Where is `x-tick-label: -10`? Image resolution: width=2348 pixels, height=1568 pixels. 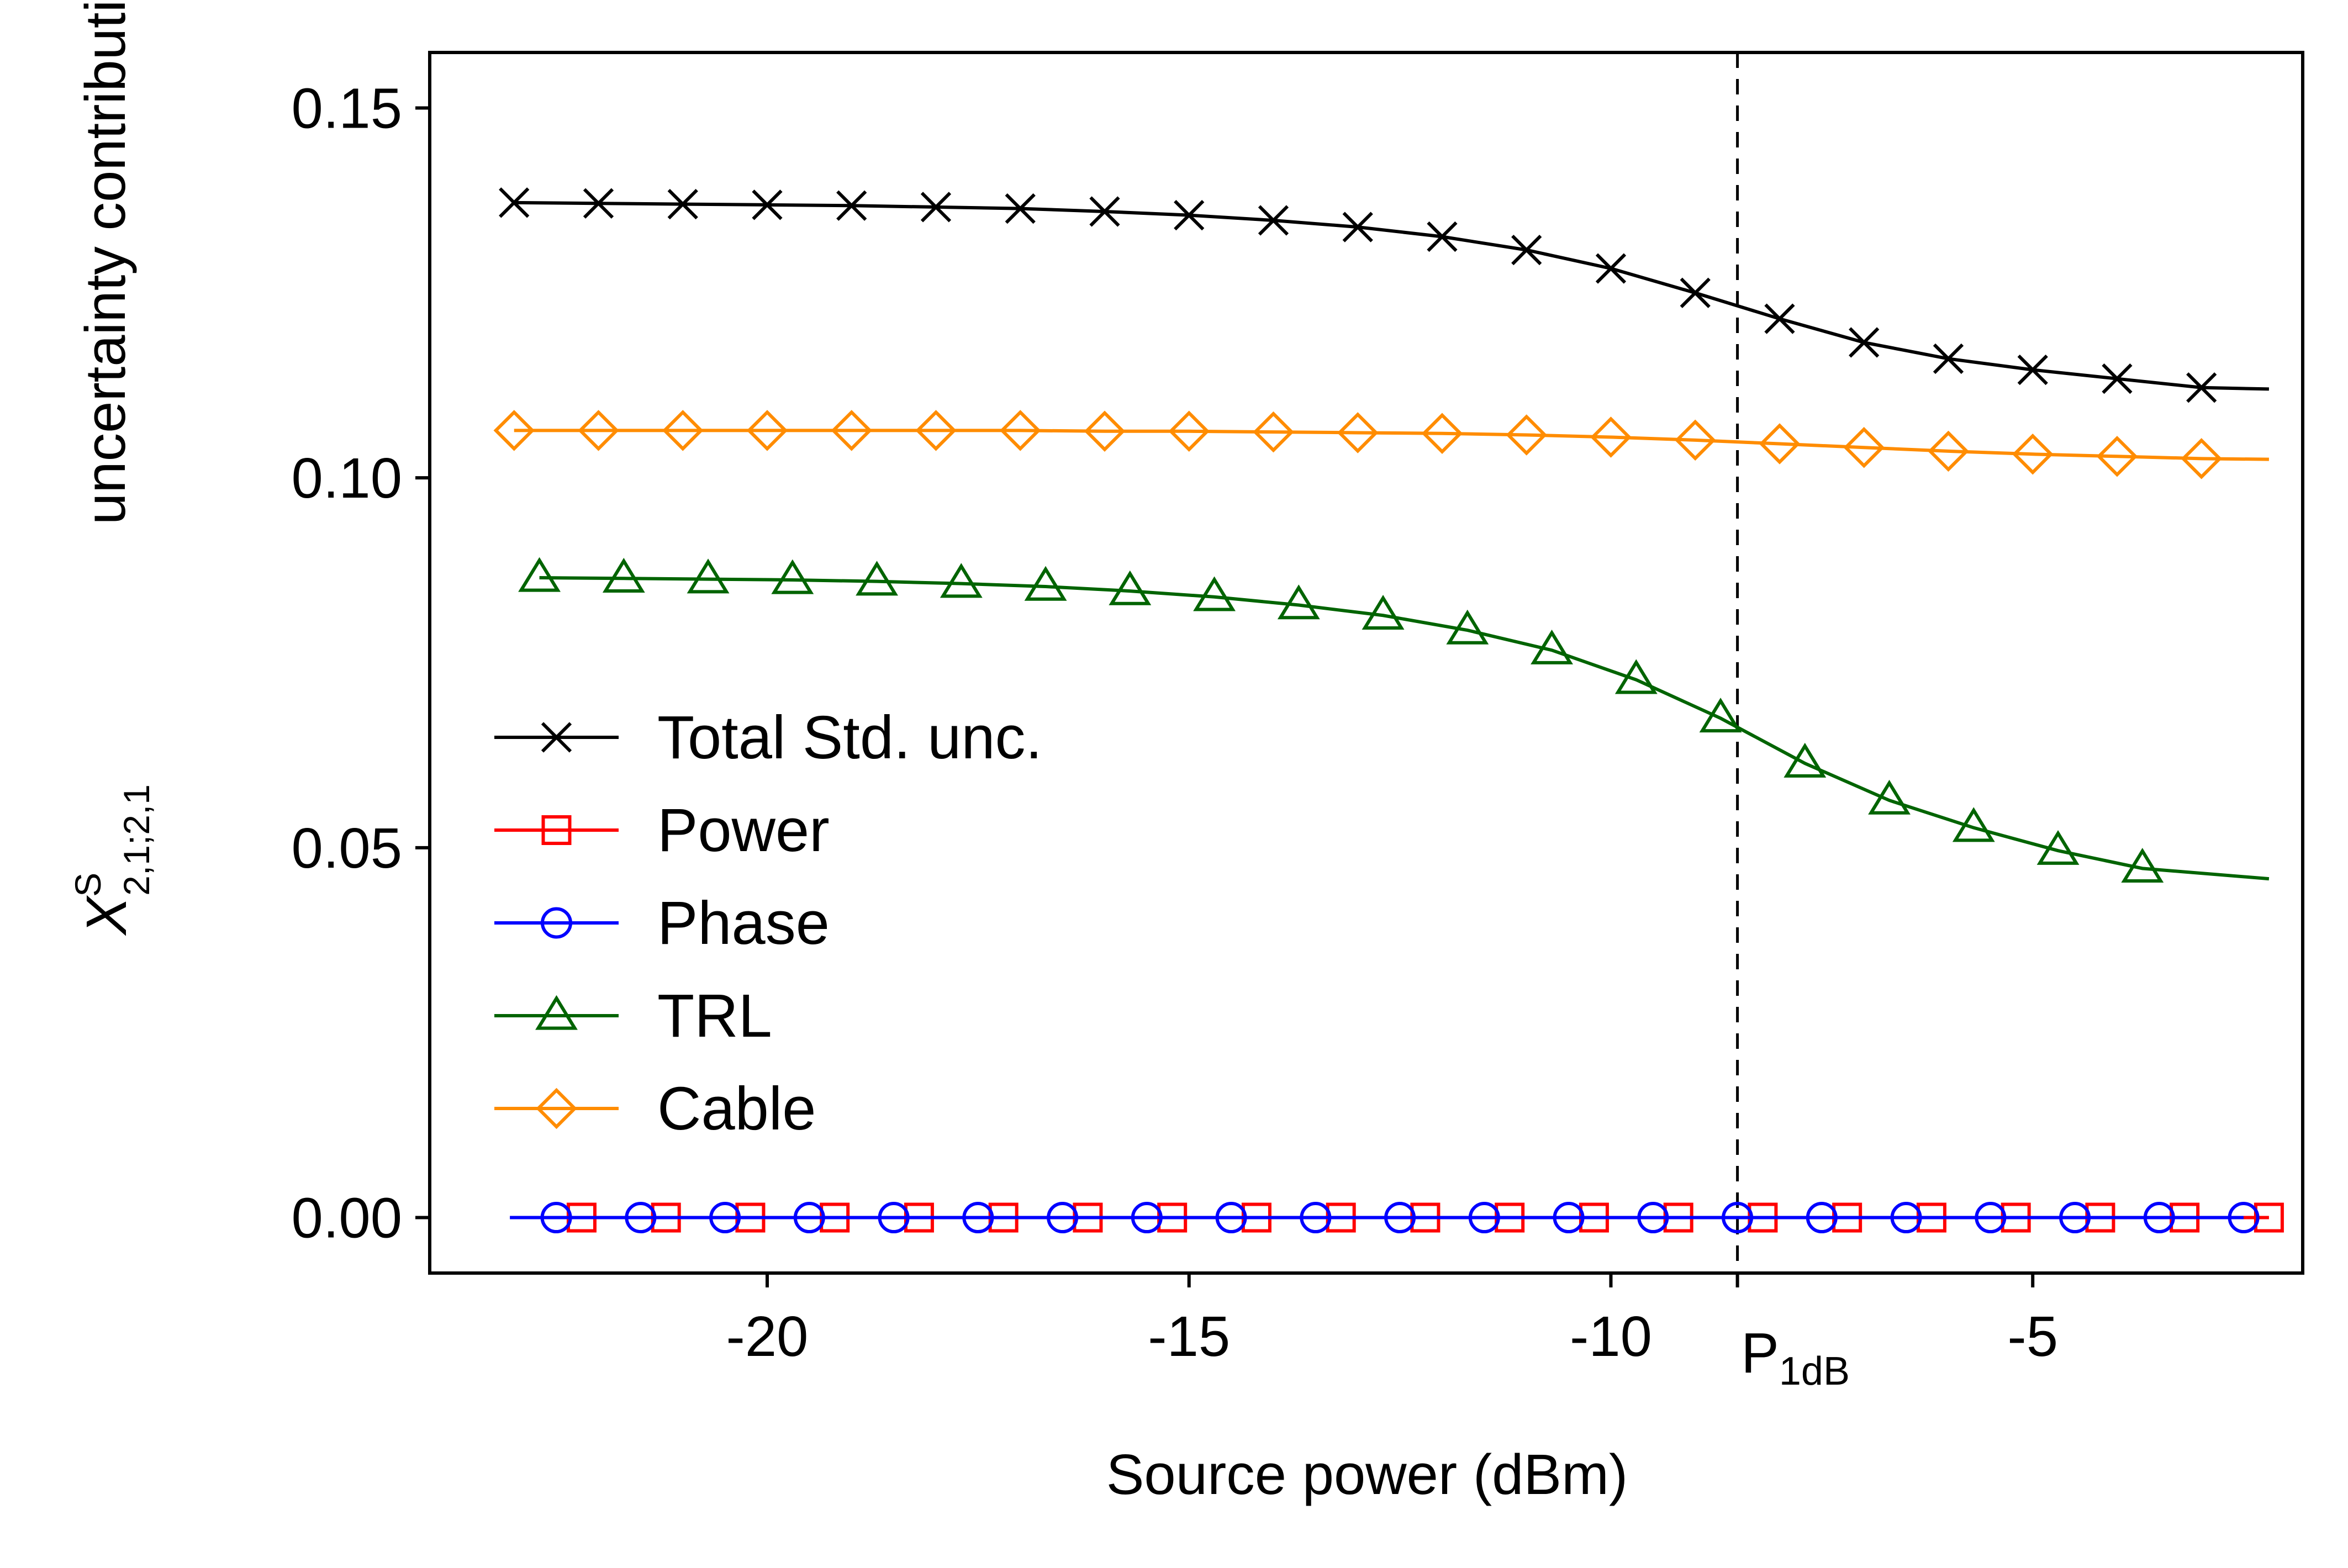 x-tick-label: -10 is located at coordinates (1611, 1336).